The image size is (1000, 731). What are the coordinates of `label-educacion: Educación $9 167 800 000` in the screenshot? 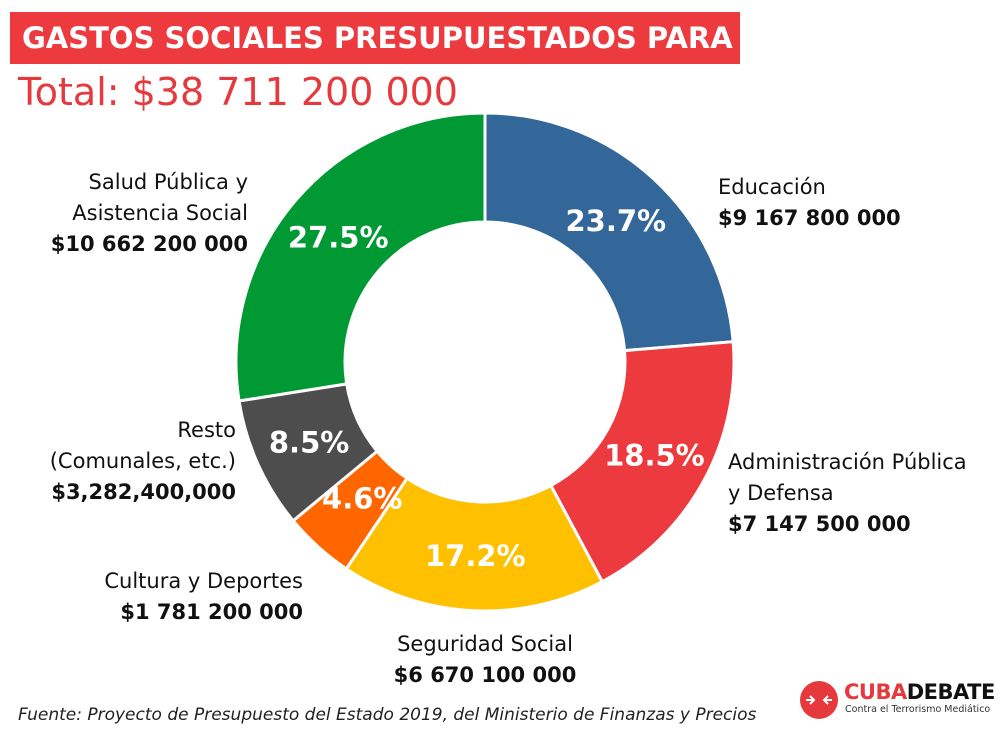 It's located at (809, 203).